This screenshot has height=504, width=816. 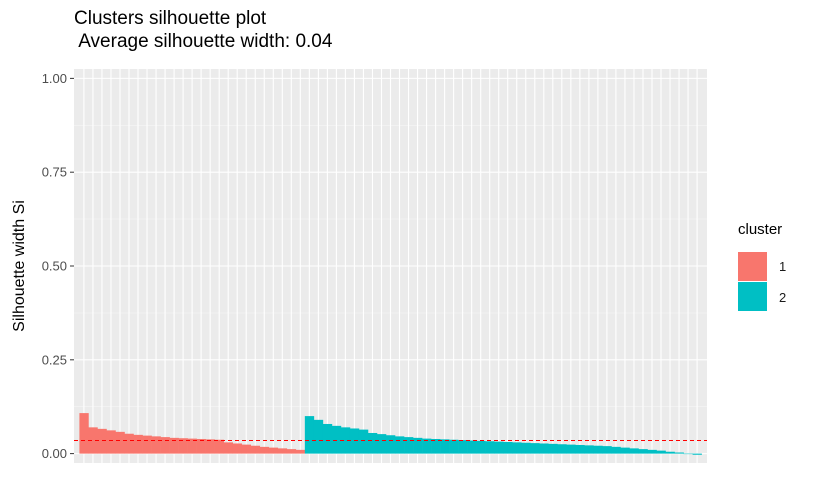 I want to click on bars, so click(x=390, y=434).